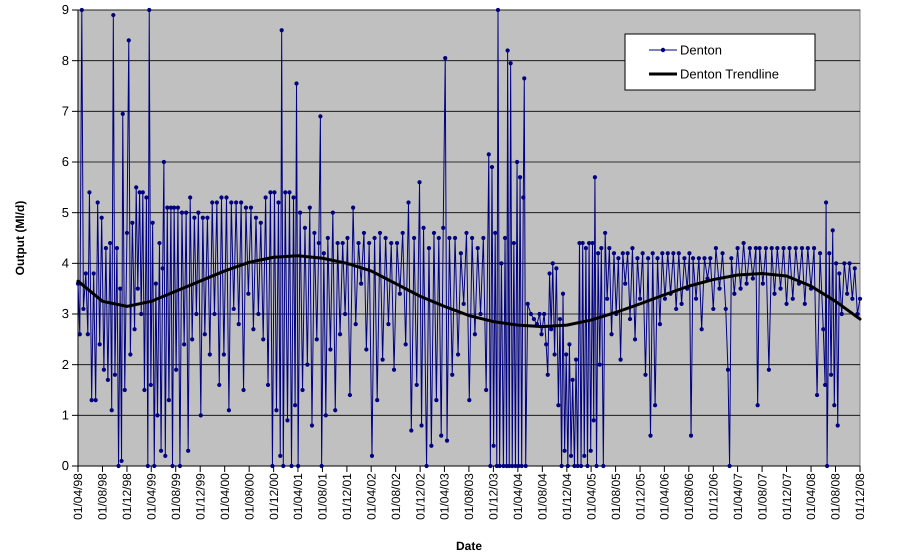  Describe the element at coordinates (615, 496) in the screenshot. I see `x-tick-label: 01/08/05` at that location.